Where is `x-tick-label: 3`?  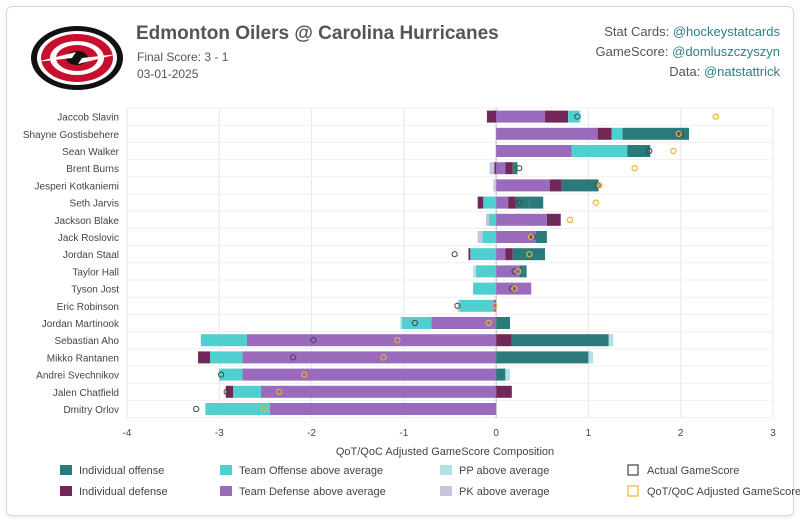
x-tick-label: 3 is located at coordinates (773, 433).